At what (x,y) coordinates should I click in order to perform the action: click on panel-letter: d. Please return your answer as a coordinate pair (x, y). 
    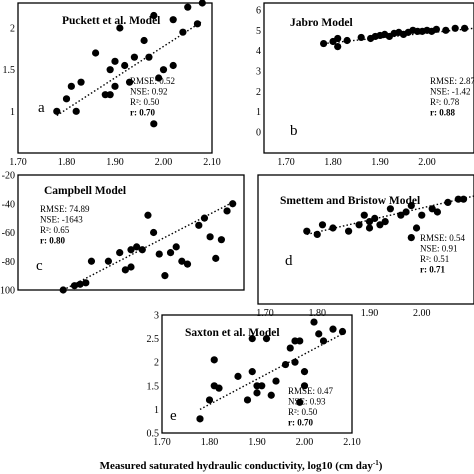
    Looking at the image, I should click on (289, 261).